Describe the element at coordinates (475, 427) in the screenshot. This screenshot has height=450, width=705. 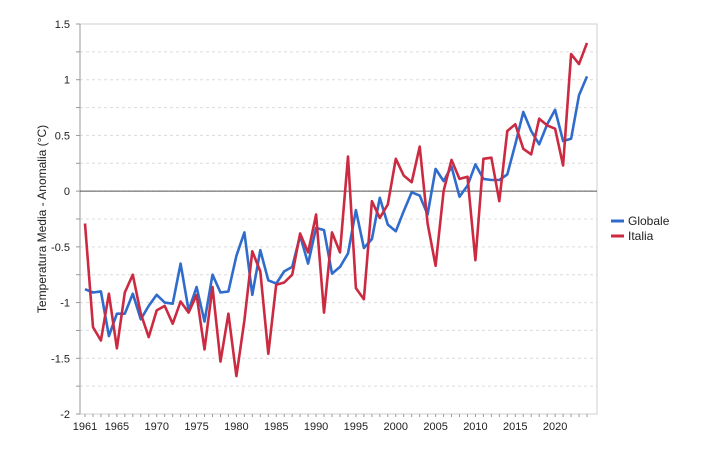
I see `x-tick-label: 2010` at that location.